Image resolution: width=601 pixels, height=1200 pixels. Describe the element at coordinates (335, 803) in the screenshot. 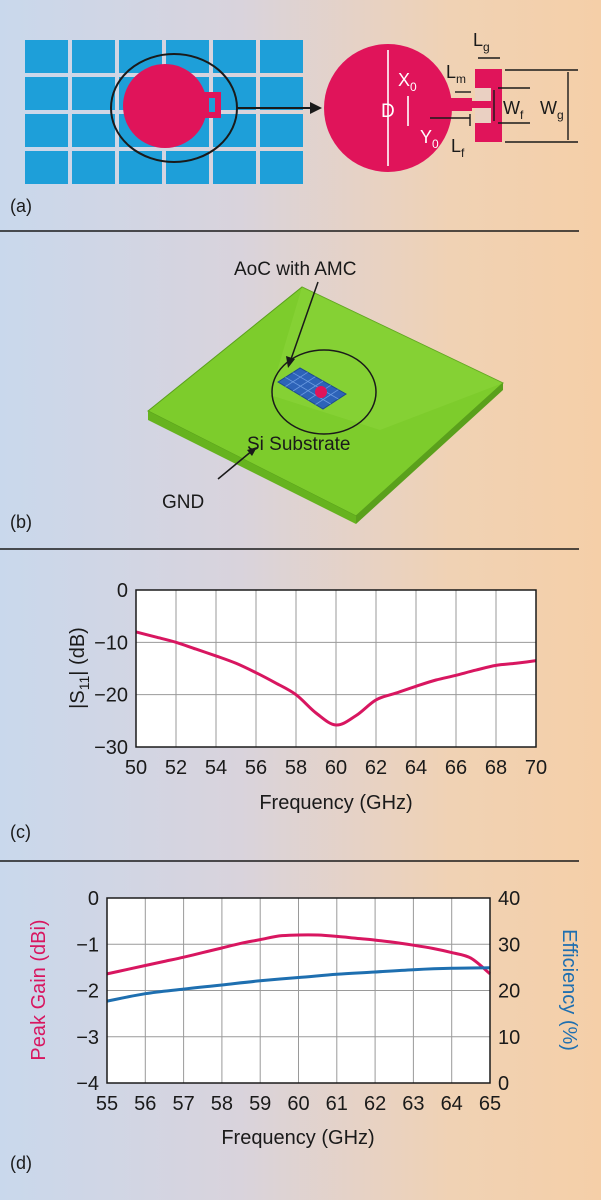

I see `chart-c-xlabel: Frequency (GHz)` at that location.